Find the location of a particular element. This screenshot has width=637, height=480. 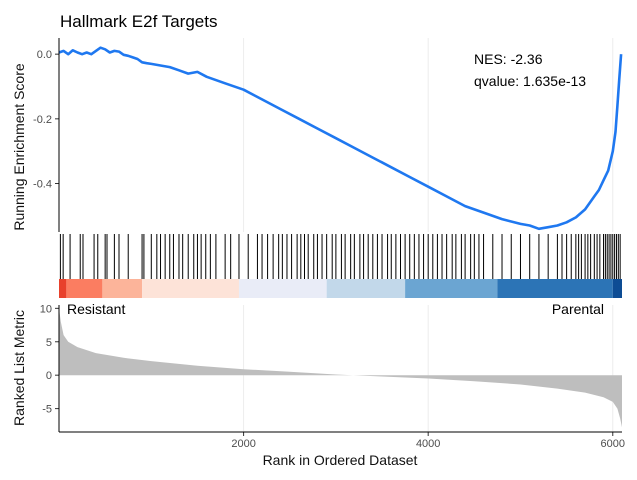

x-ticks: 2000 4000 6000 is located at coordinates (428, 441).